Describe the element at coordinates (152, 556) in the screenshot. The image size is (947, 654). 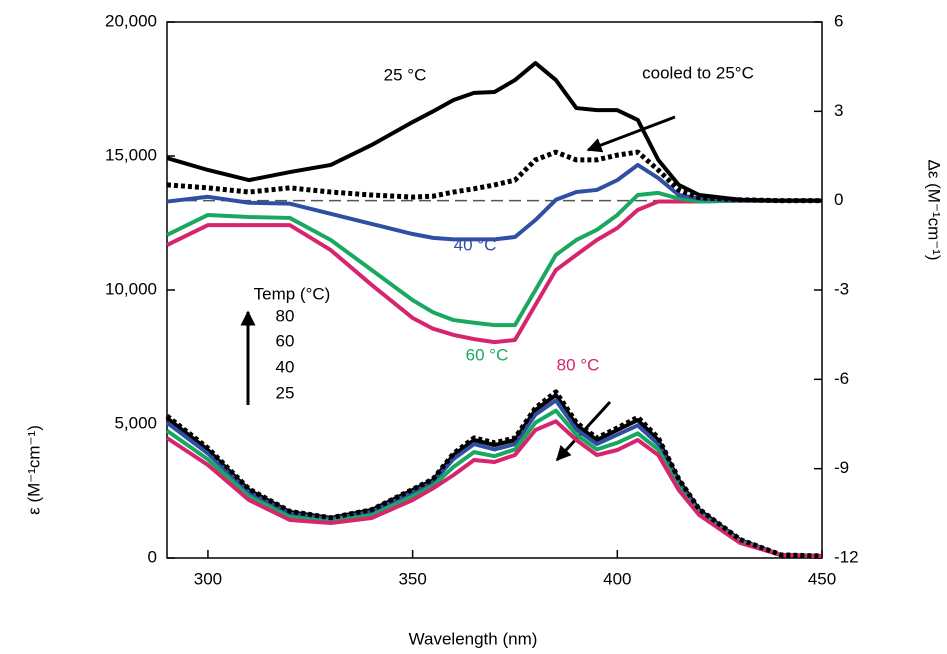
I see `y-tick-label: 0` at that location.